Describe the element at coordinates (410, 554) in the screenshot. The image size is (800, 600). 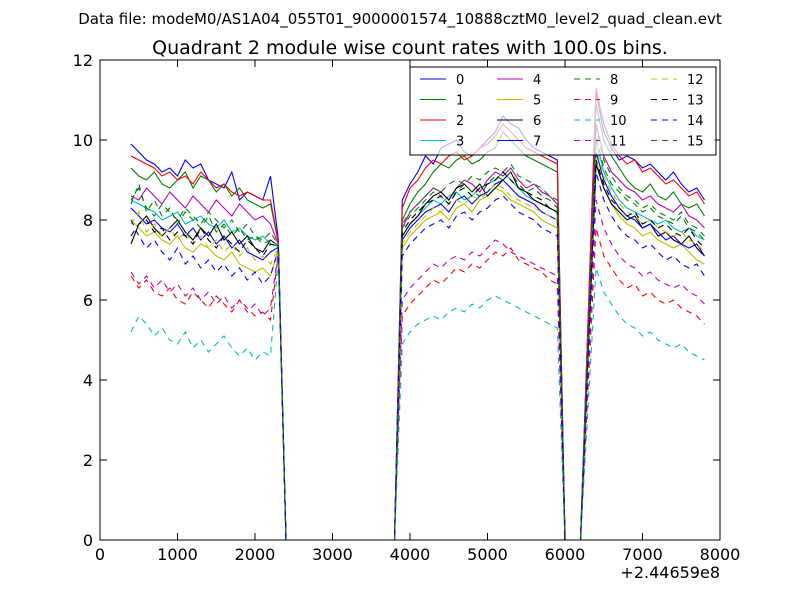
I see `x-tick-label: 4000` at that location.